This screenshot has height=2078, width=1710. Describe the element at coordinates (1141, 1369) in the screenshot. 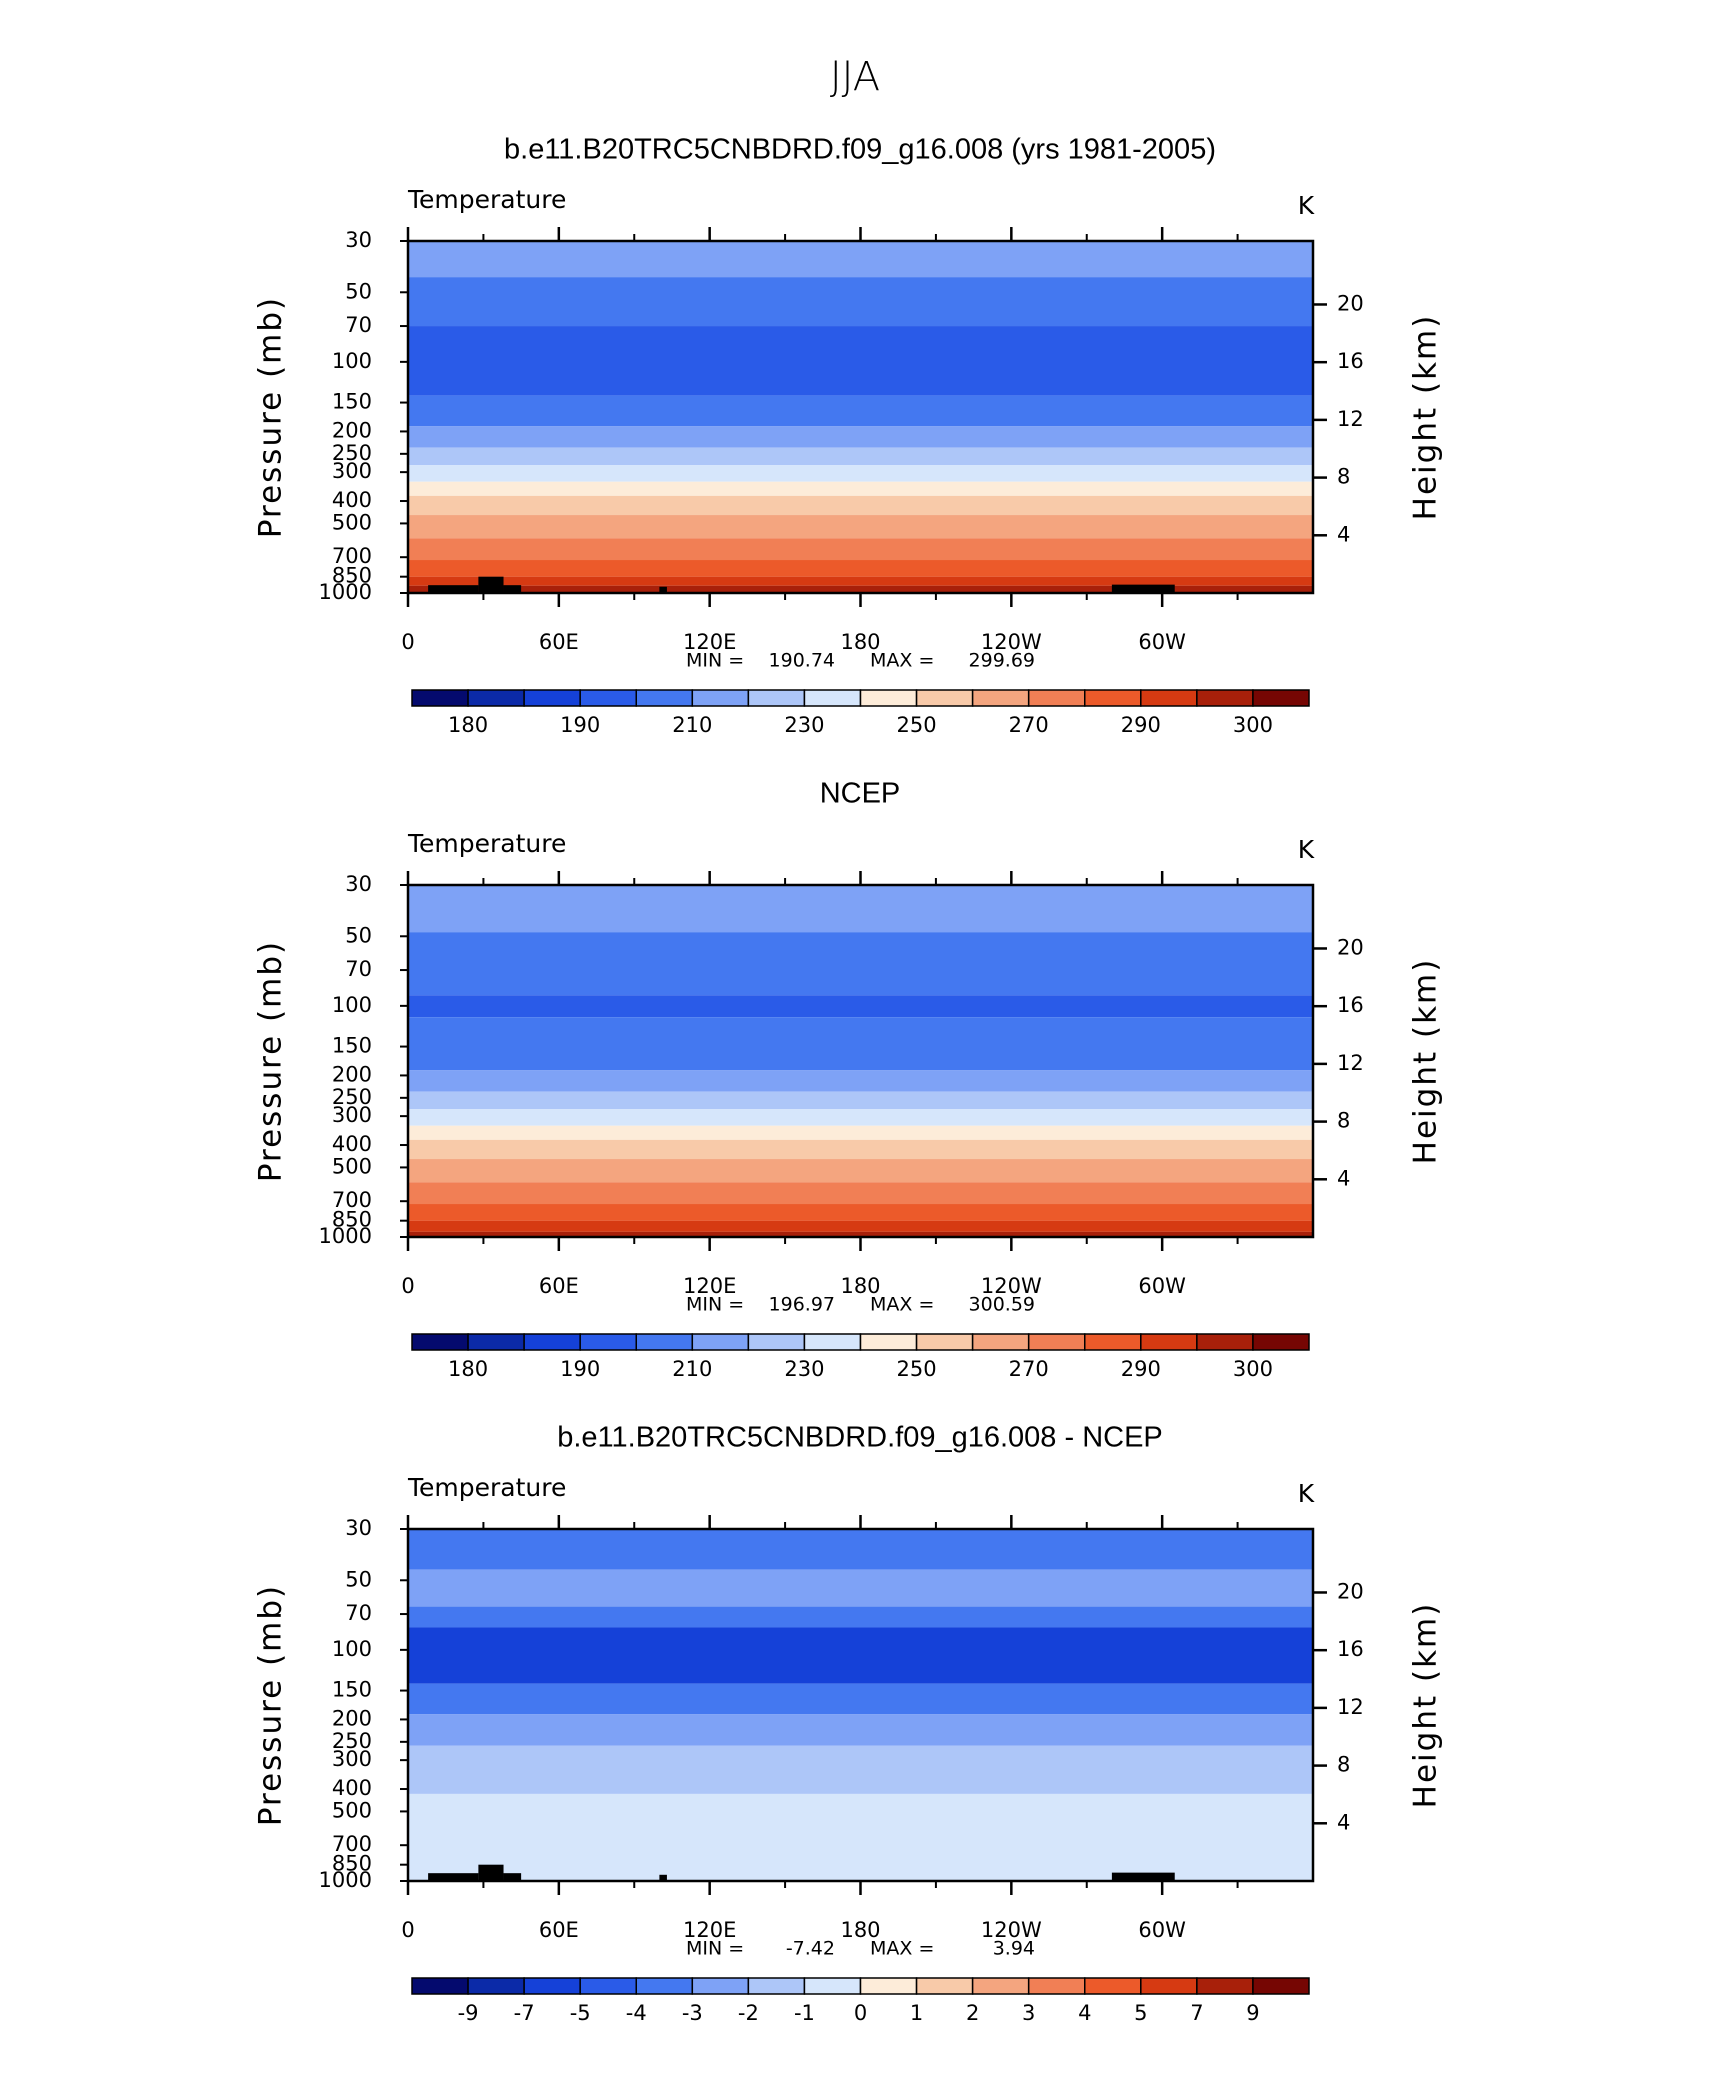

I see `colorbar-label: 290` at that location.